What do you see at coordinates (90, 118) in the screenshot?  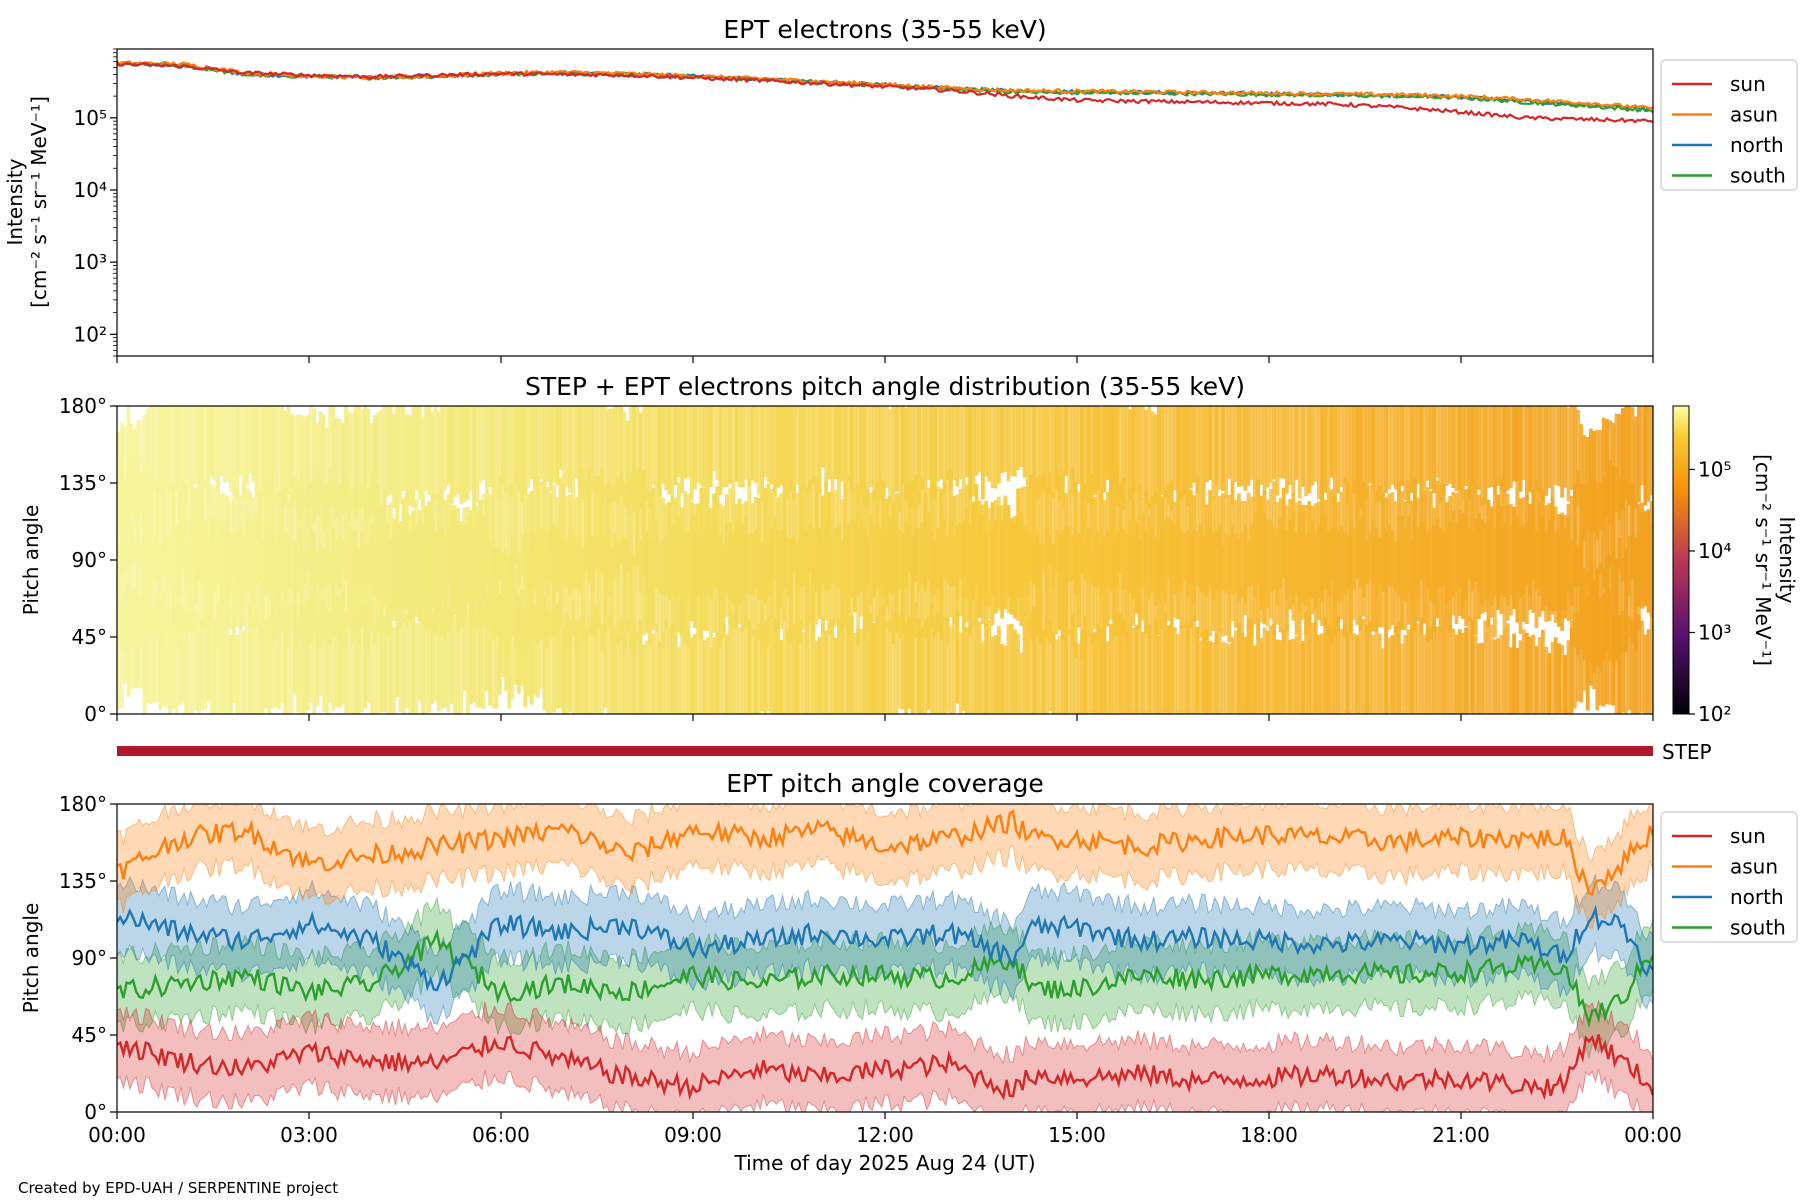 I see `y-tick-label: 10⁵` at bounding box center [90, 118].